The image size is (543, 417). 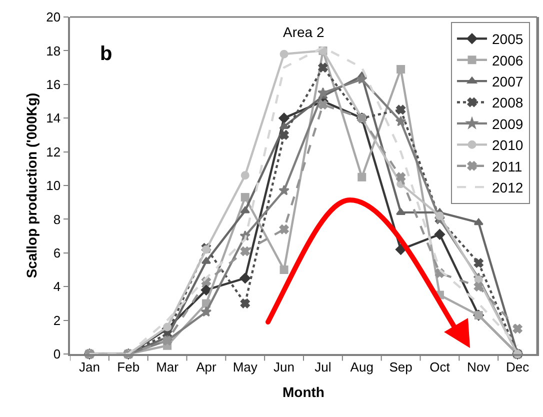 I want to click on y-axis-title: Scallop production ('000Kg), so click(x=31, y=185).